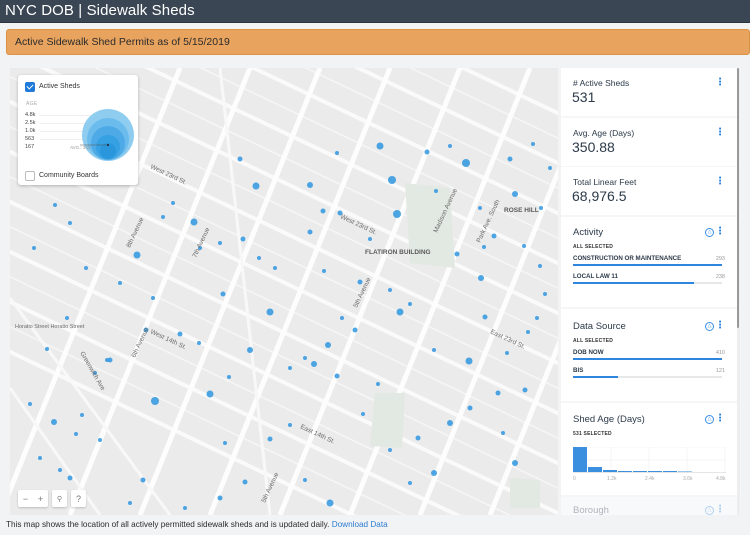 This screenshot has height=535, width=750. Describe the element at coordinates (30, 176) in the screenshot. I see `community-boards-checkbox` at that location.